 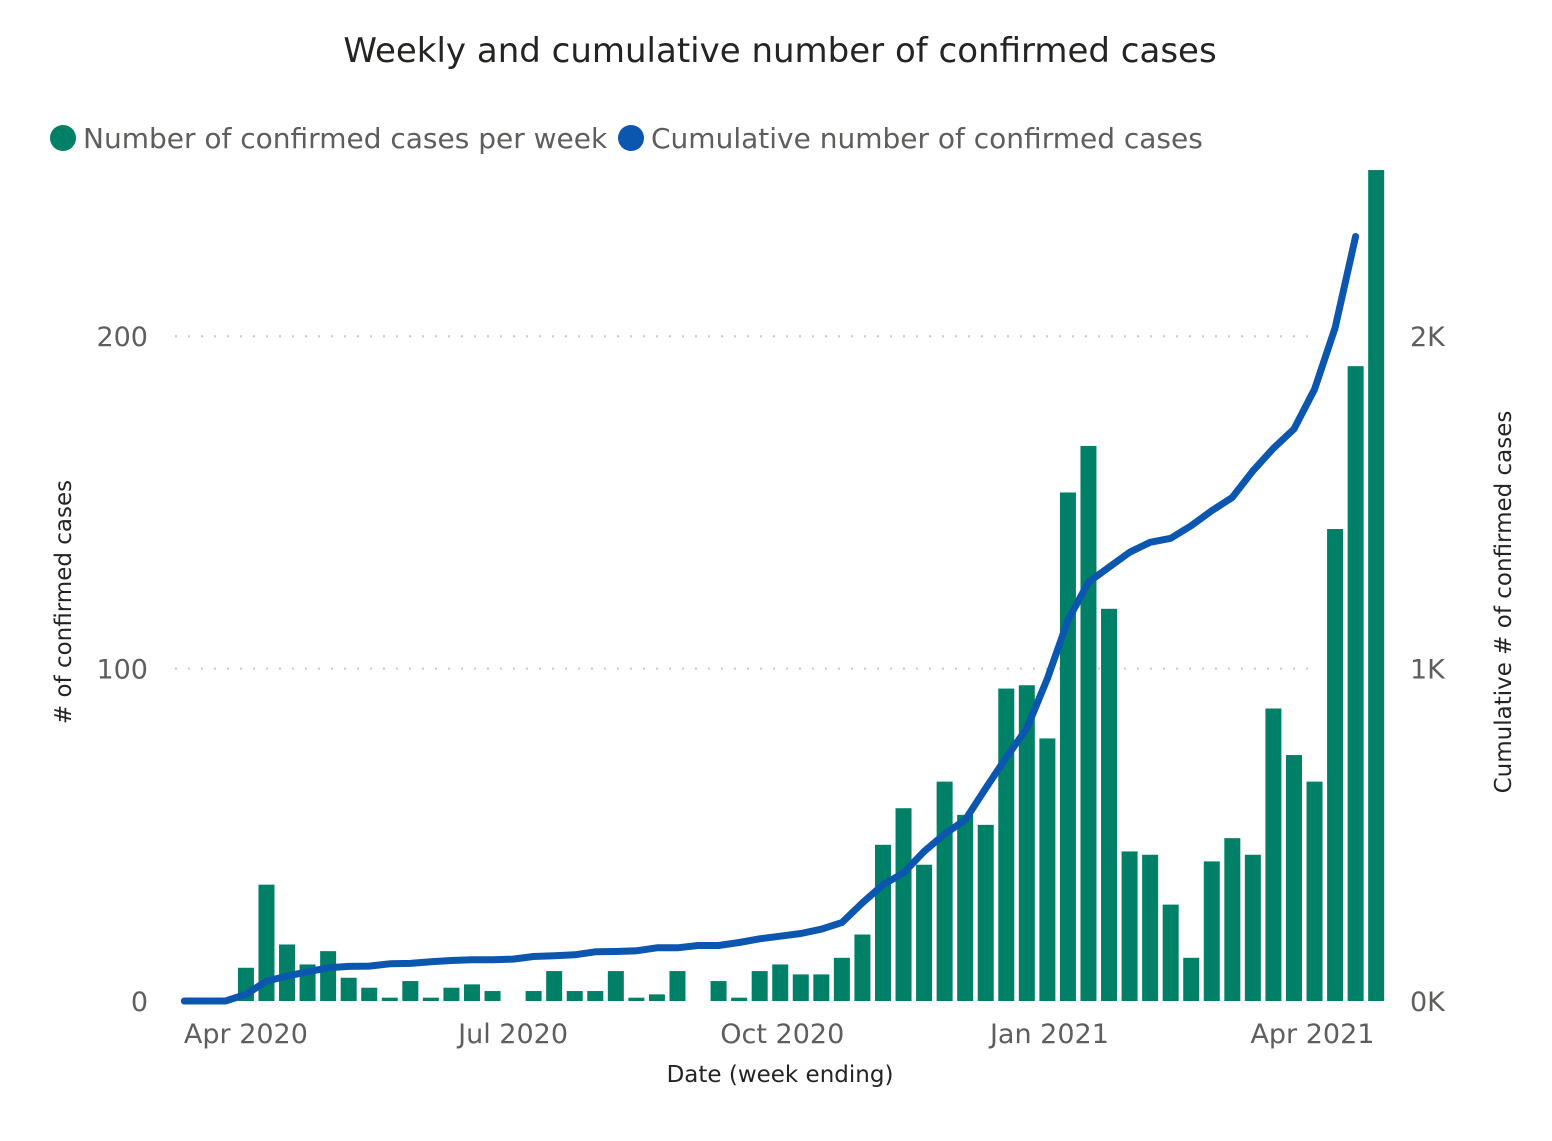 I want to click on x-axis-ticks: Apr 2020 Jul 2020 Oct 2020 Jan 2021 Apr 2021, so click(x=779, y=1034).